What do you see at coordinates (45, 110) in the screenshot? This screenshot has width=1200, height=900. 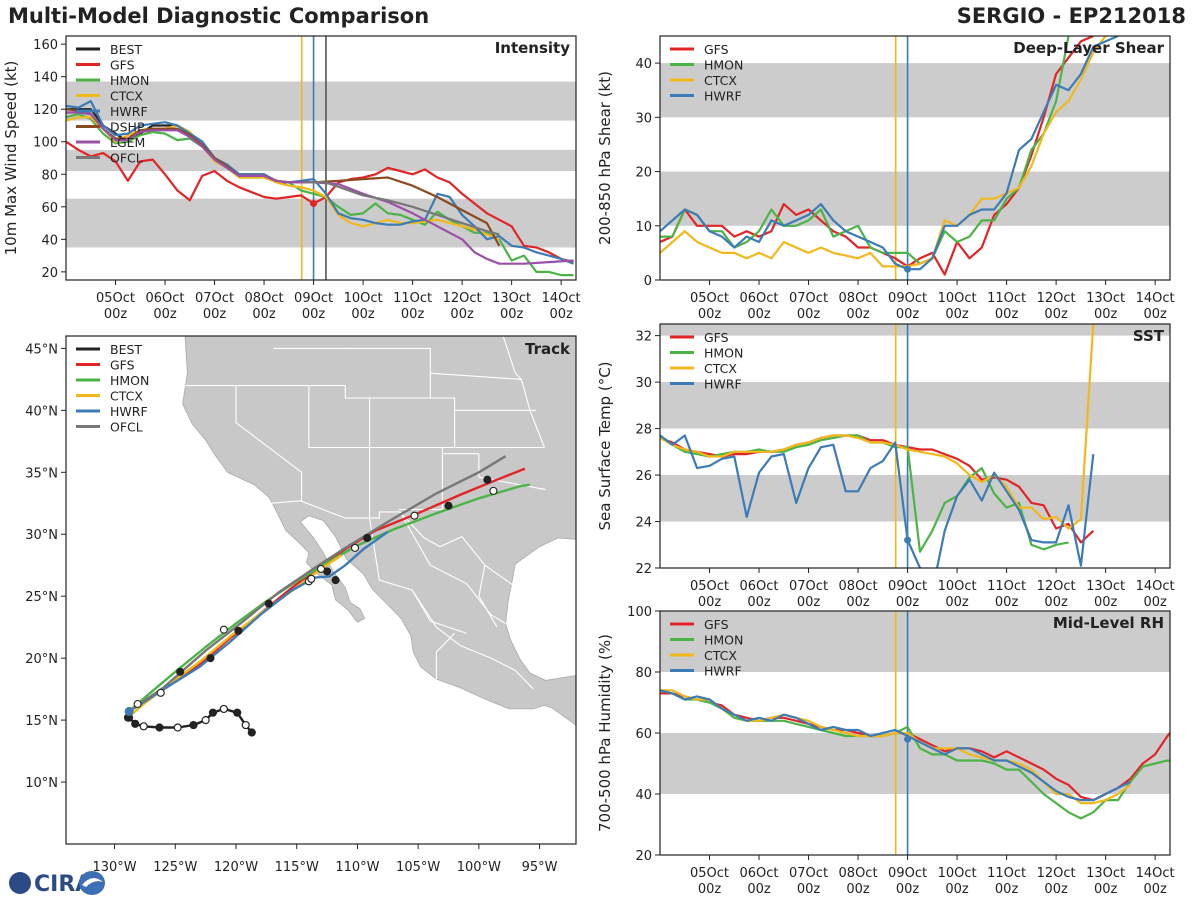 I see `y-tick-label: 120` at bounding box center [45, 110].